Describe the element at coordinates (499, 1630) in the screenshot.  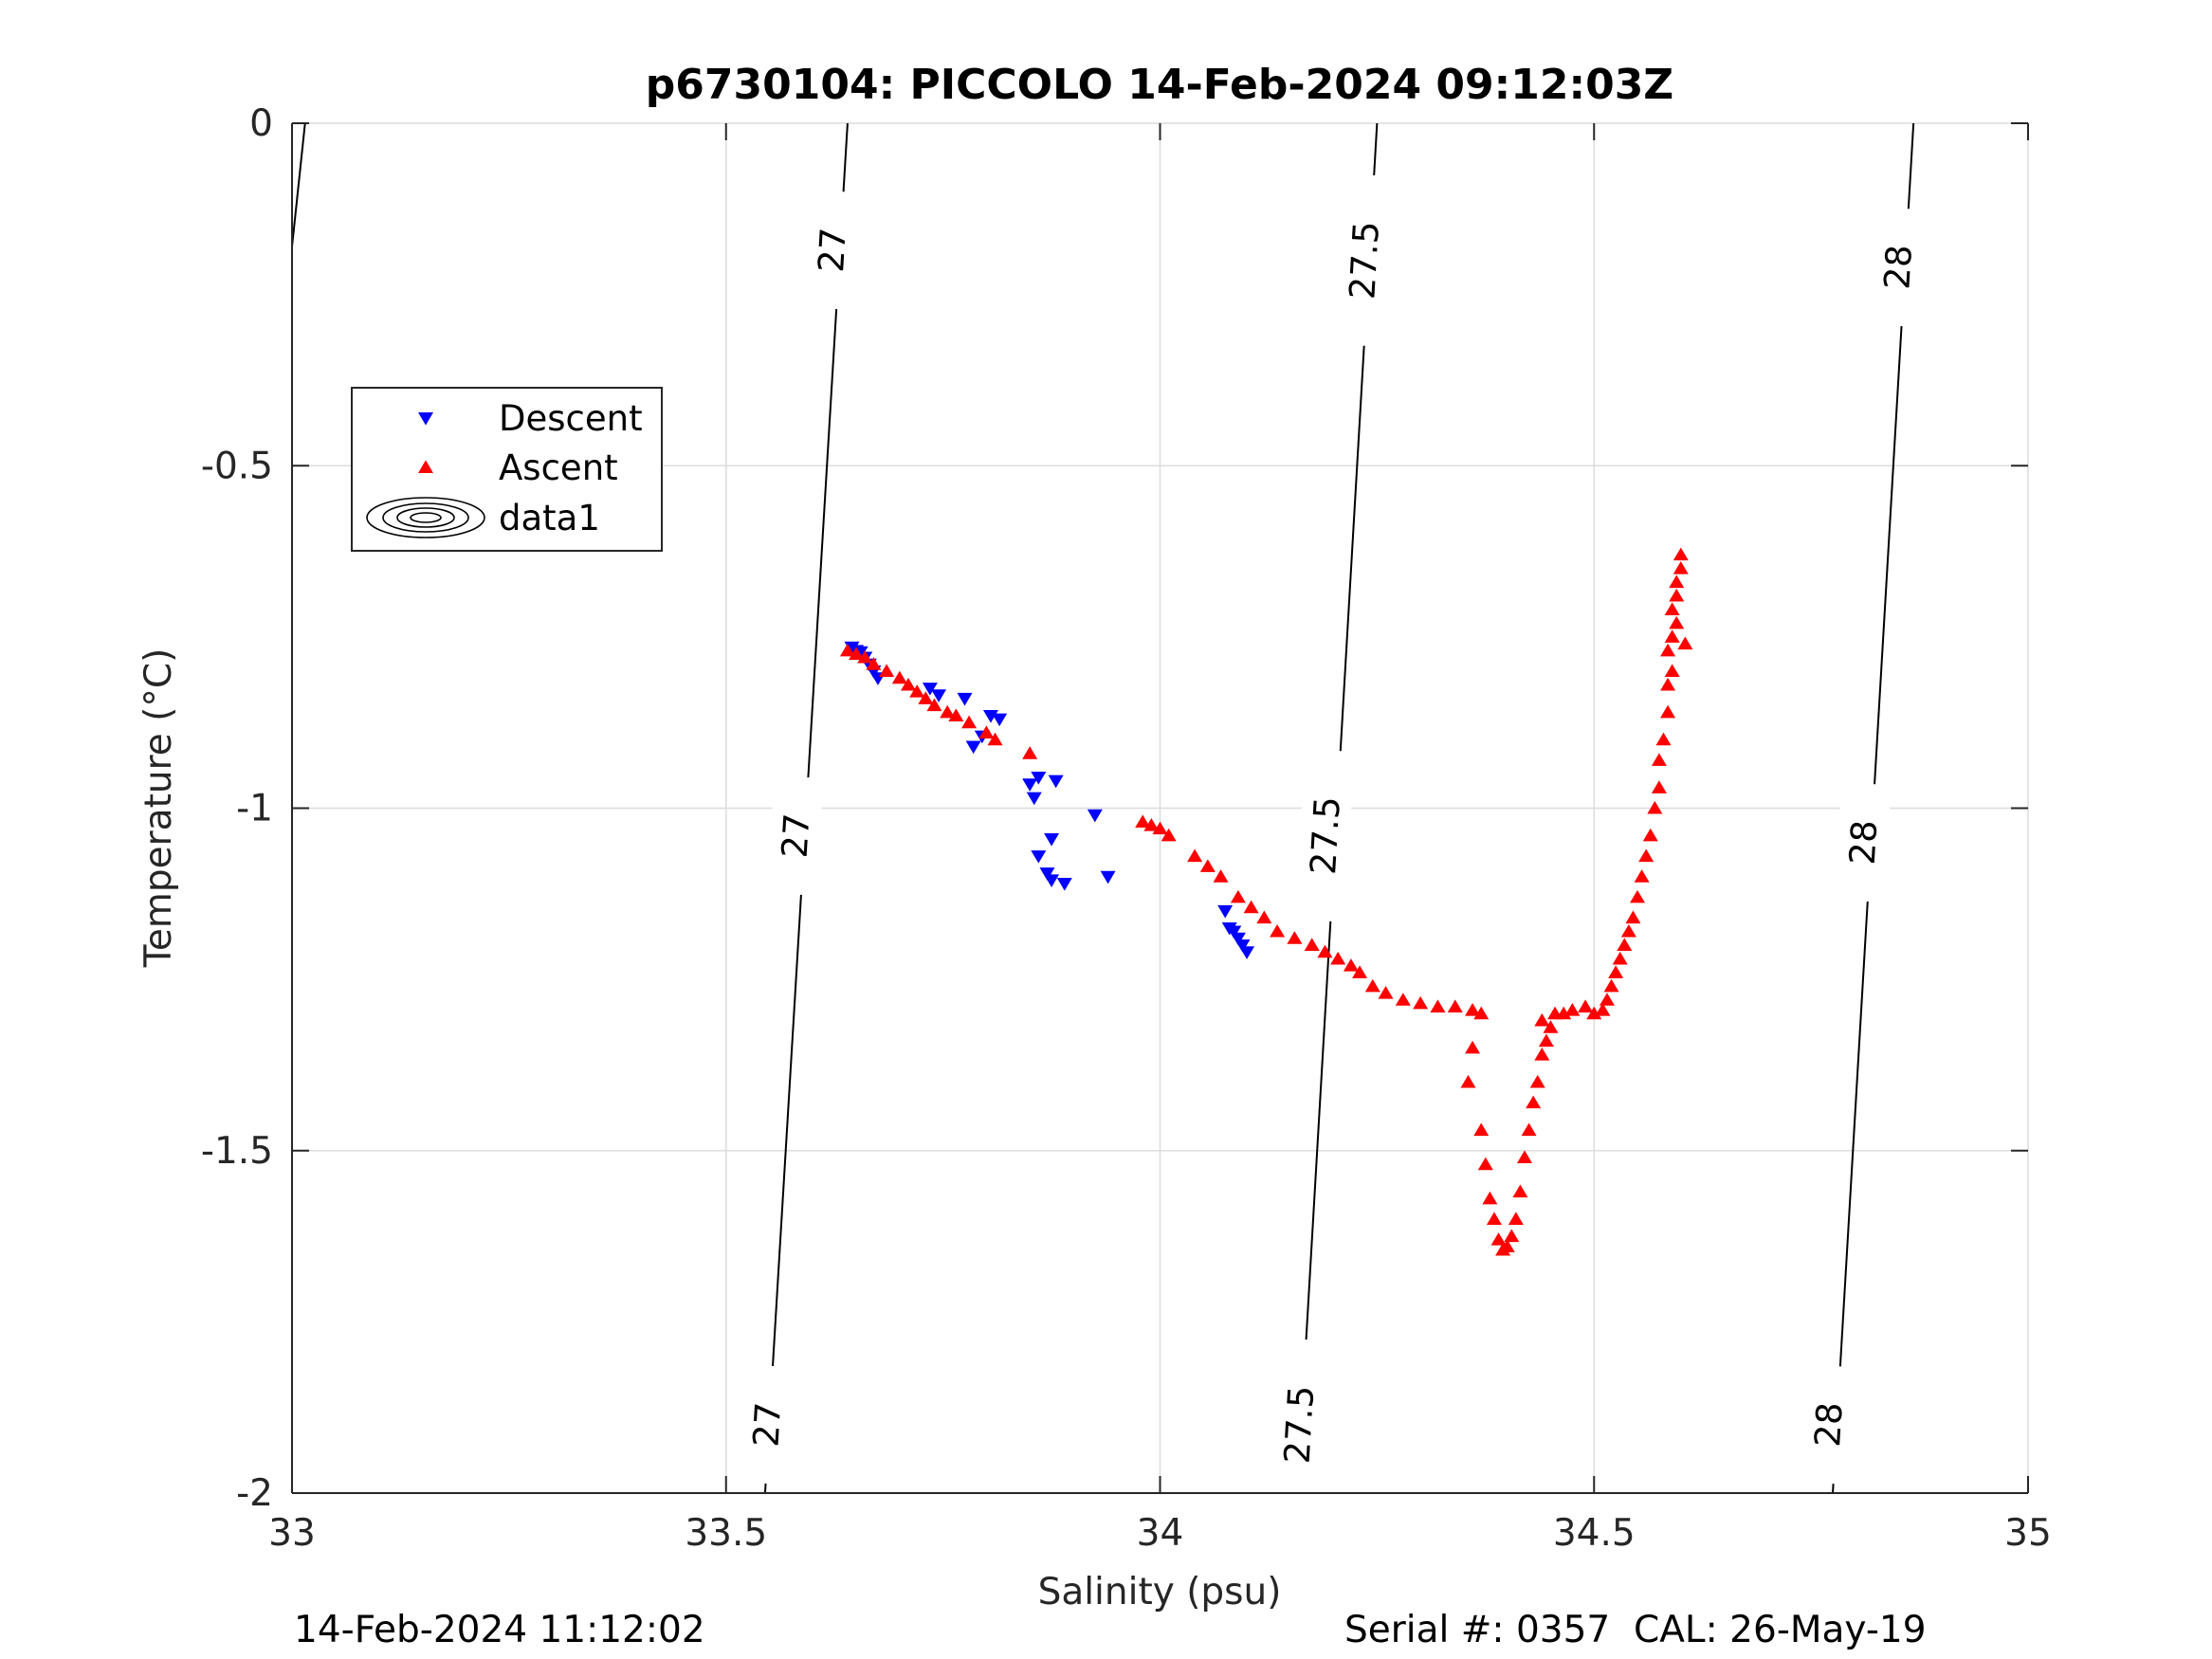
I see `timestamp-footer: 14-Feb-2024 11:12:02` at that location.